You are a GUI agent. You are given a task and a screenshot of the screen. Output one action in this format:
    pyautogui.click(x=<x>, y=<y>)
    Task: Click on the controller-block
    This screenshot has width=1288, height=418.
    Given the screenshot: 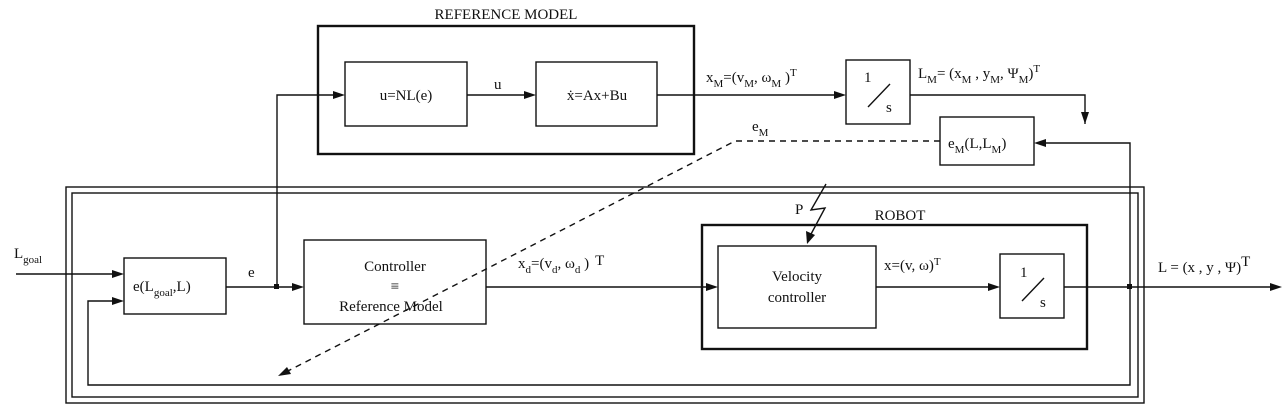 What is the action you would take?
    pyautogui.click(x=395, y=282)
    